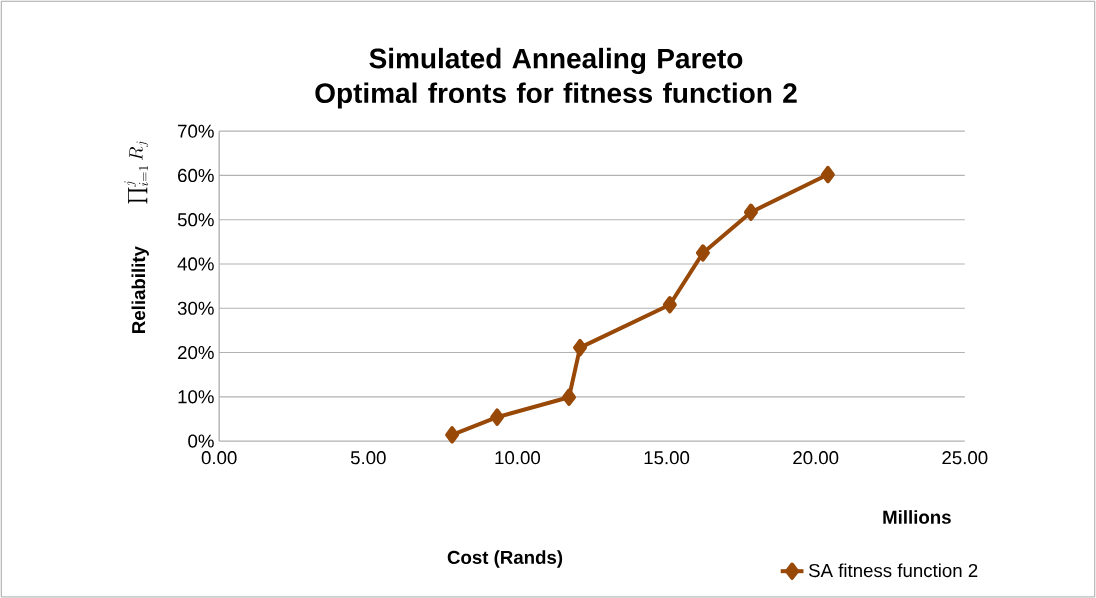  What do you see at coordinates (196, 352) in the screenshot?
I see `y-tick-label: 20%` at bounding box center [196, 352].